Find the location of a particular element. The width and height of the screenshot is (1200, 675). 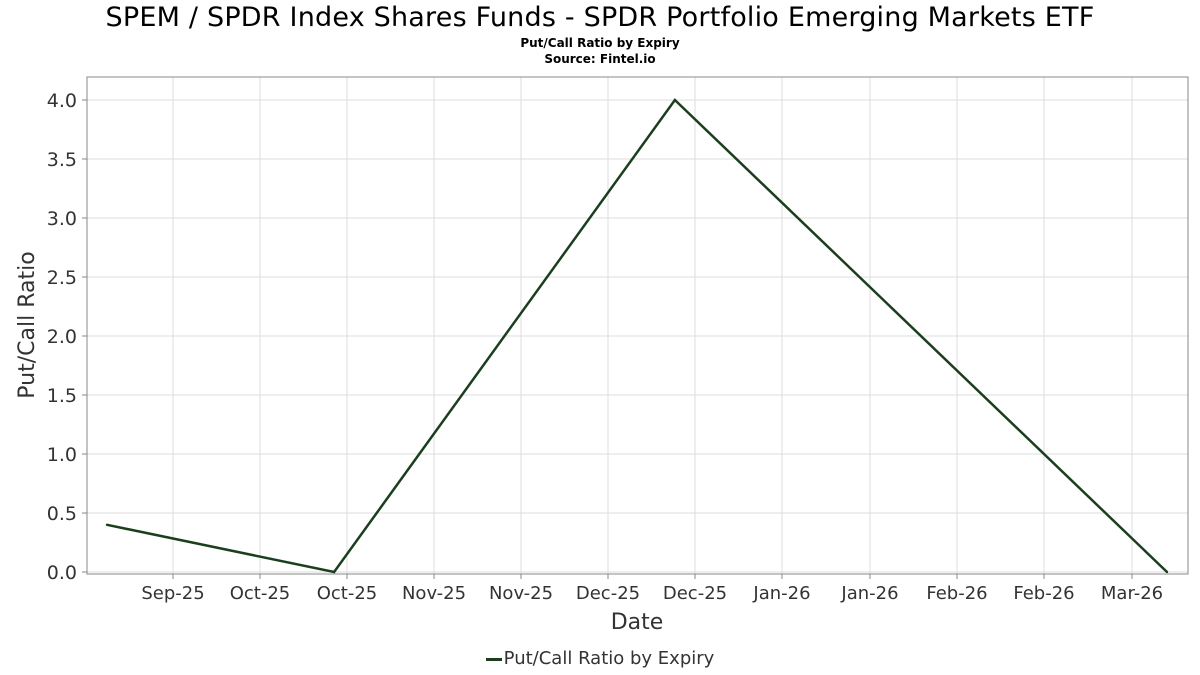

y-tick-label: 1.0 is located at coordinates (62, 455).